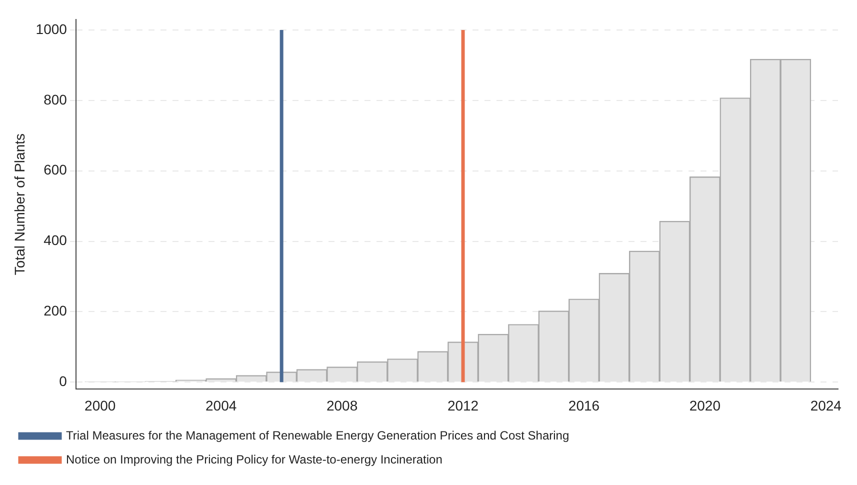 The image size is (857, 485). What do you see at coordinates (19, 204) in the screenshot?
I see `y-axis-title: Total Number of Plants` at bounding box center [19, 204].